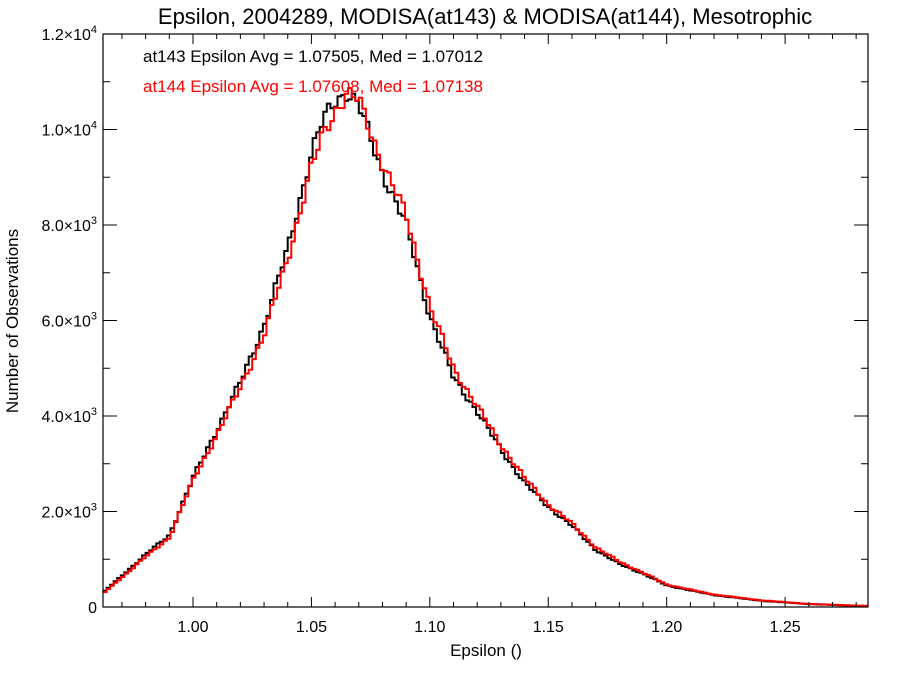  Describe the element at coordinates (65, 226) in the screenshot. I see `y-tick-mantissa: 8.0×10` at that location.